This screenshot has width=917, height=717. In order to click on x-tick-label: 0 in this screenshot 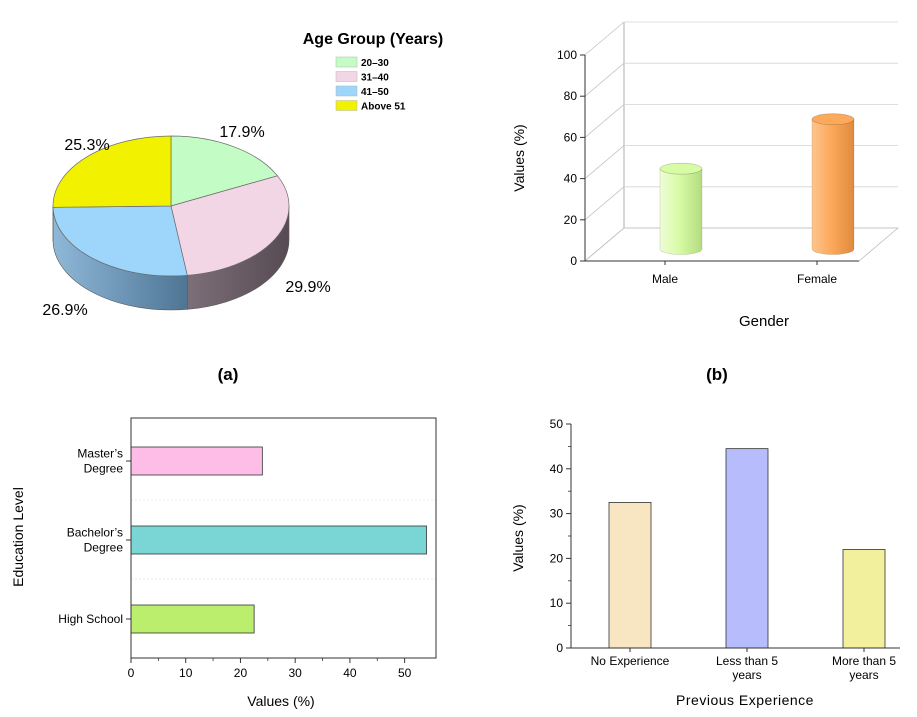, I will do `click(131, 673)`.